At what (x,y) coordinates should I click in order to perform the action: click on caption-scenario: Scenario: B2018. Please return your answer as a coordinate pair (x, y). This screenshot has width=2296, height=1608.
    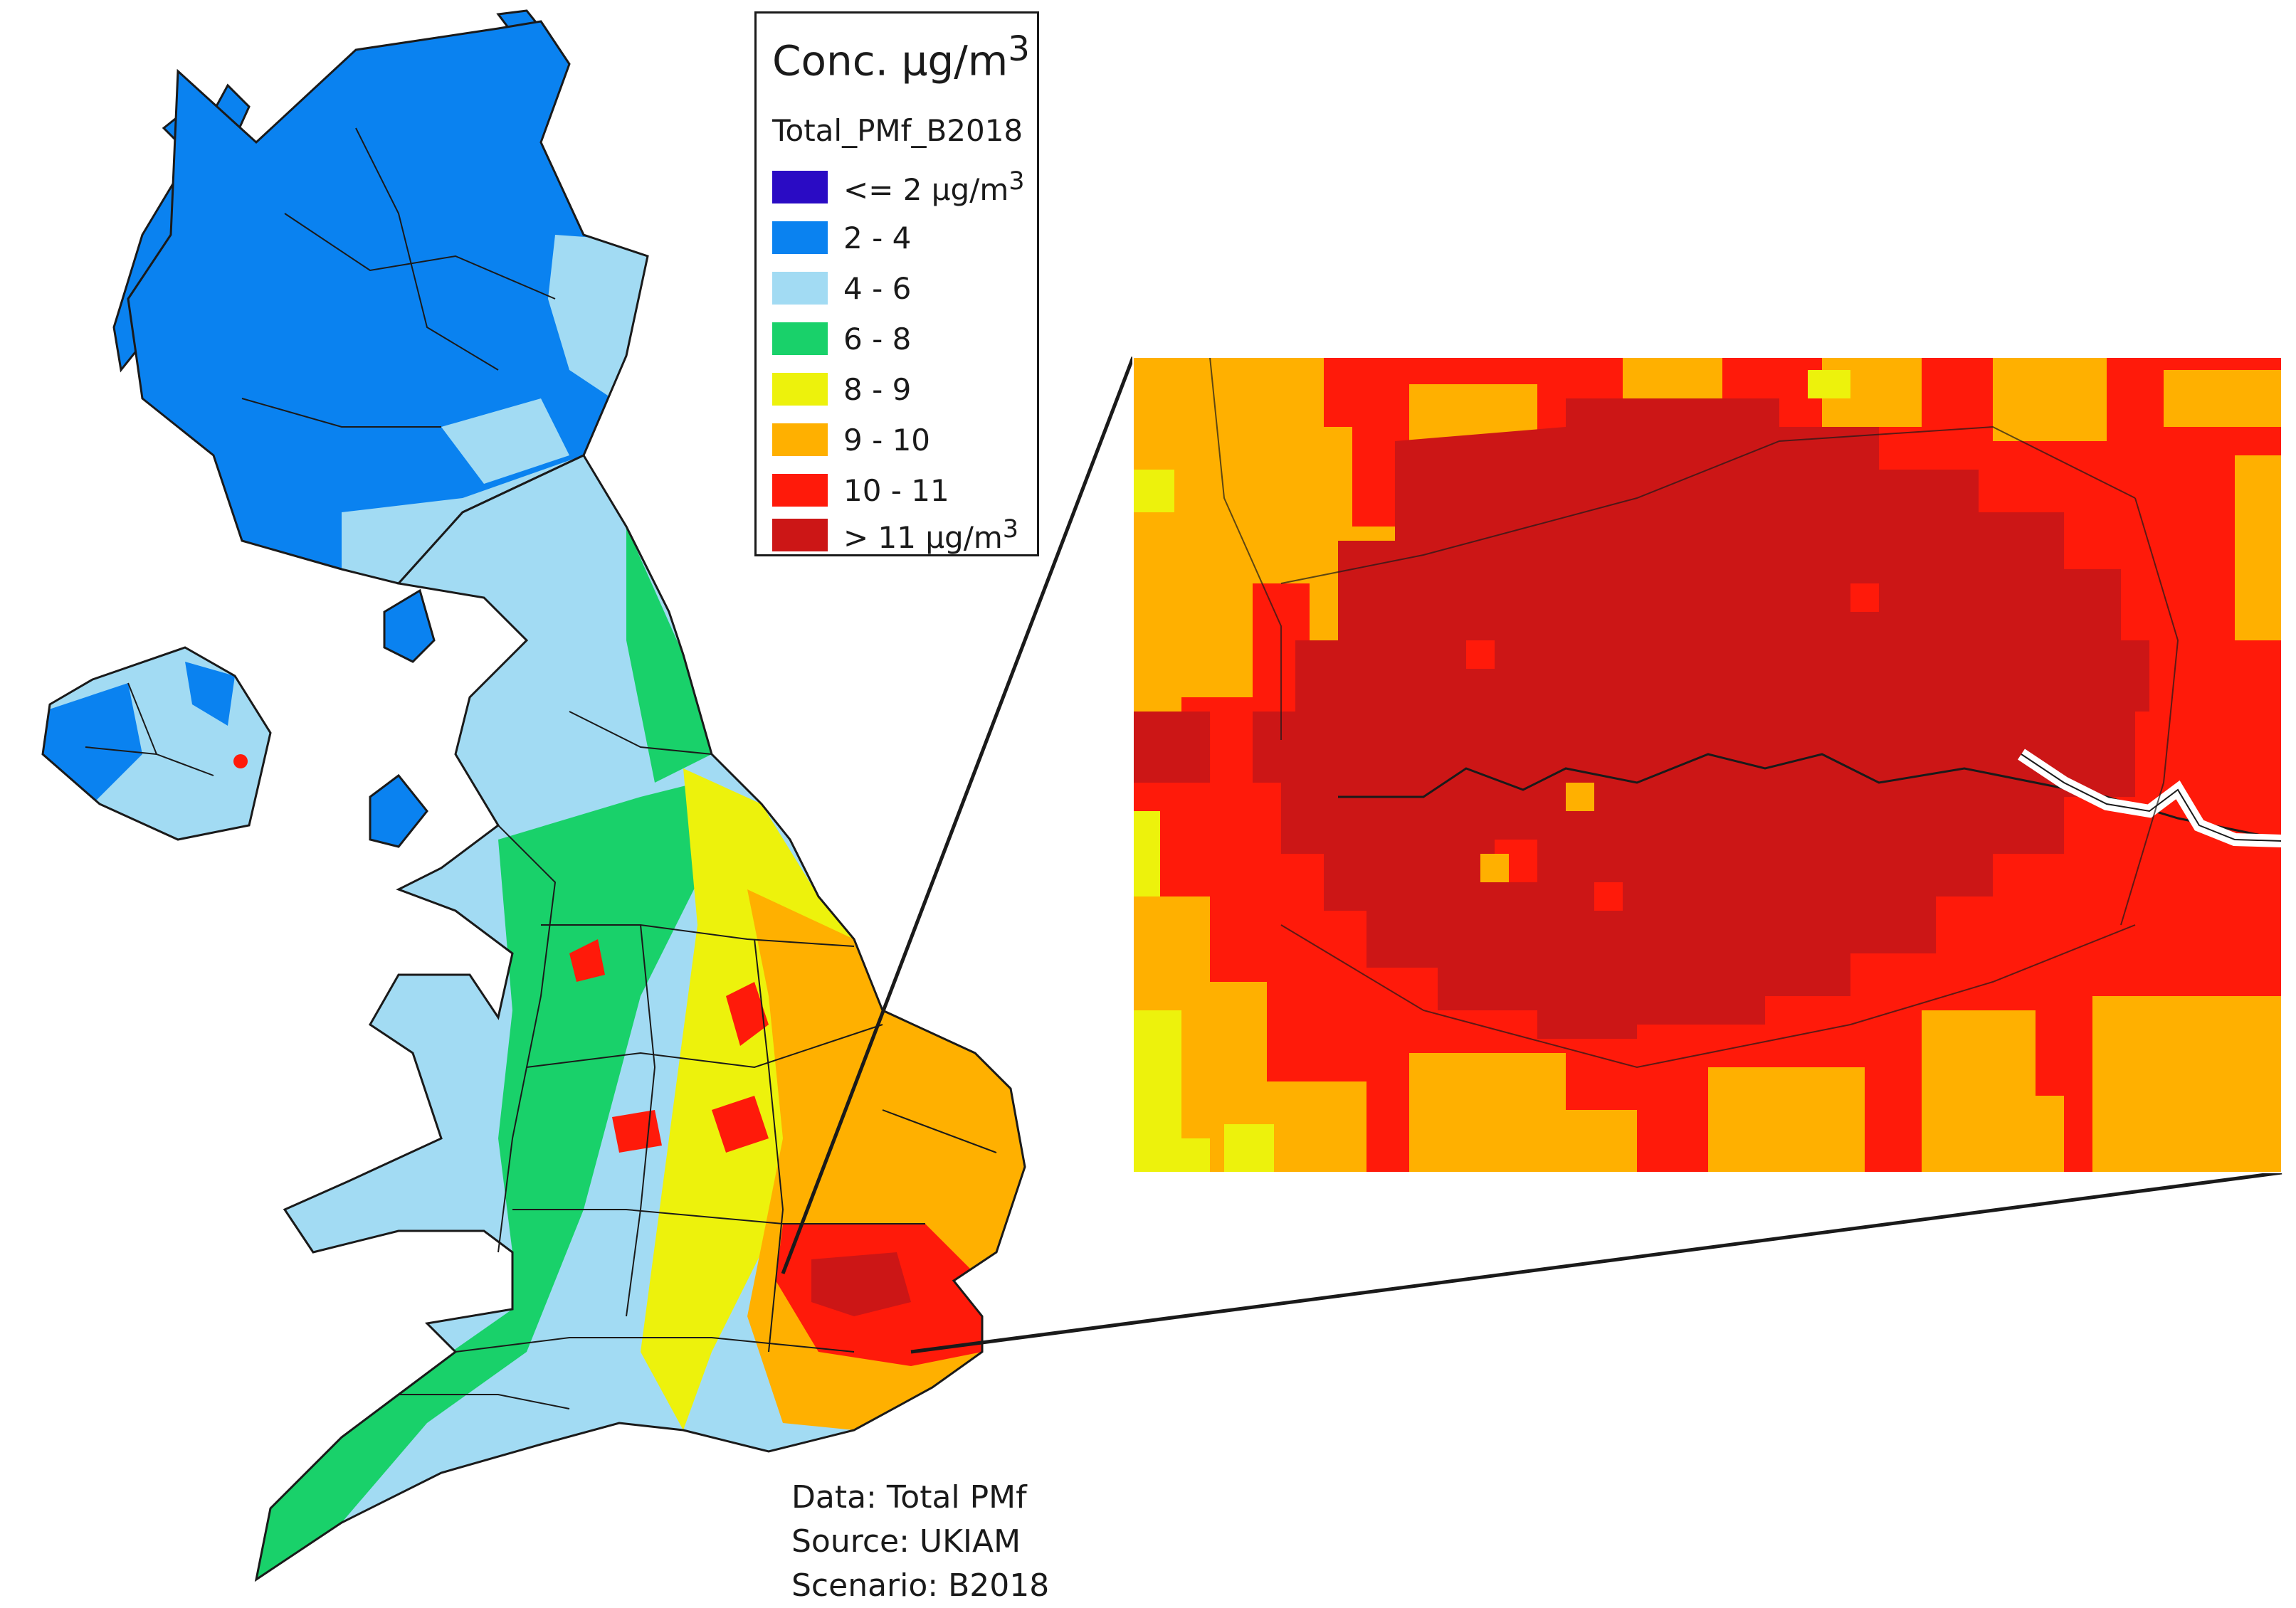
    Looking at the image, I should click on (920, 1586).